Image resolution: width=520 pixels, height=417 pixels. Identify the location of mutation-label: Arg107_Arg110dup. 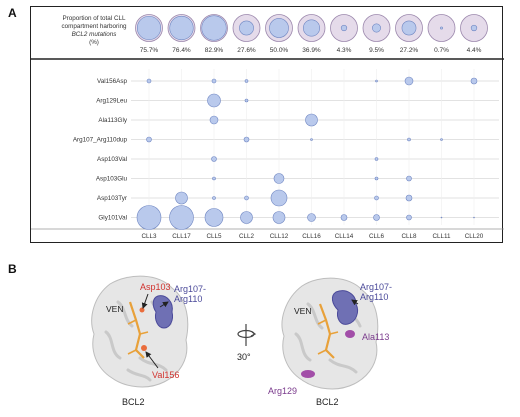
(100, 140).